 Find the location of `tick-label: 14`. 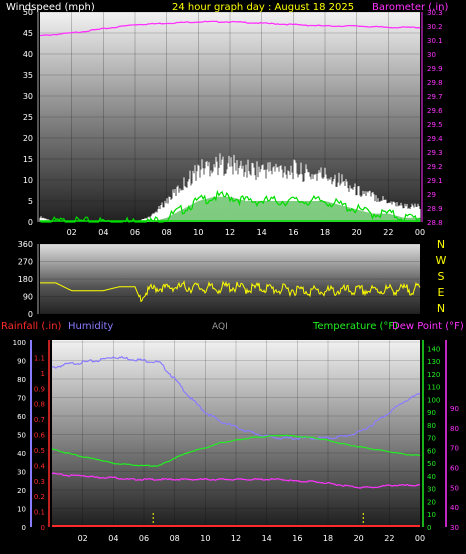

tick-label: 14 is located at coordinates (267, 538).